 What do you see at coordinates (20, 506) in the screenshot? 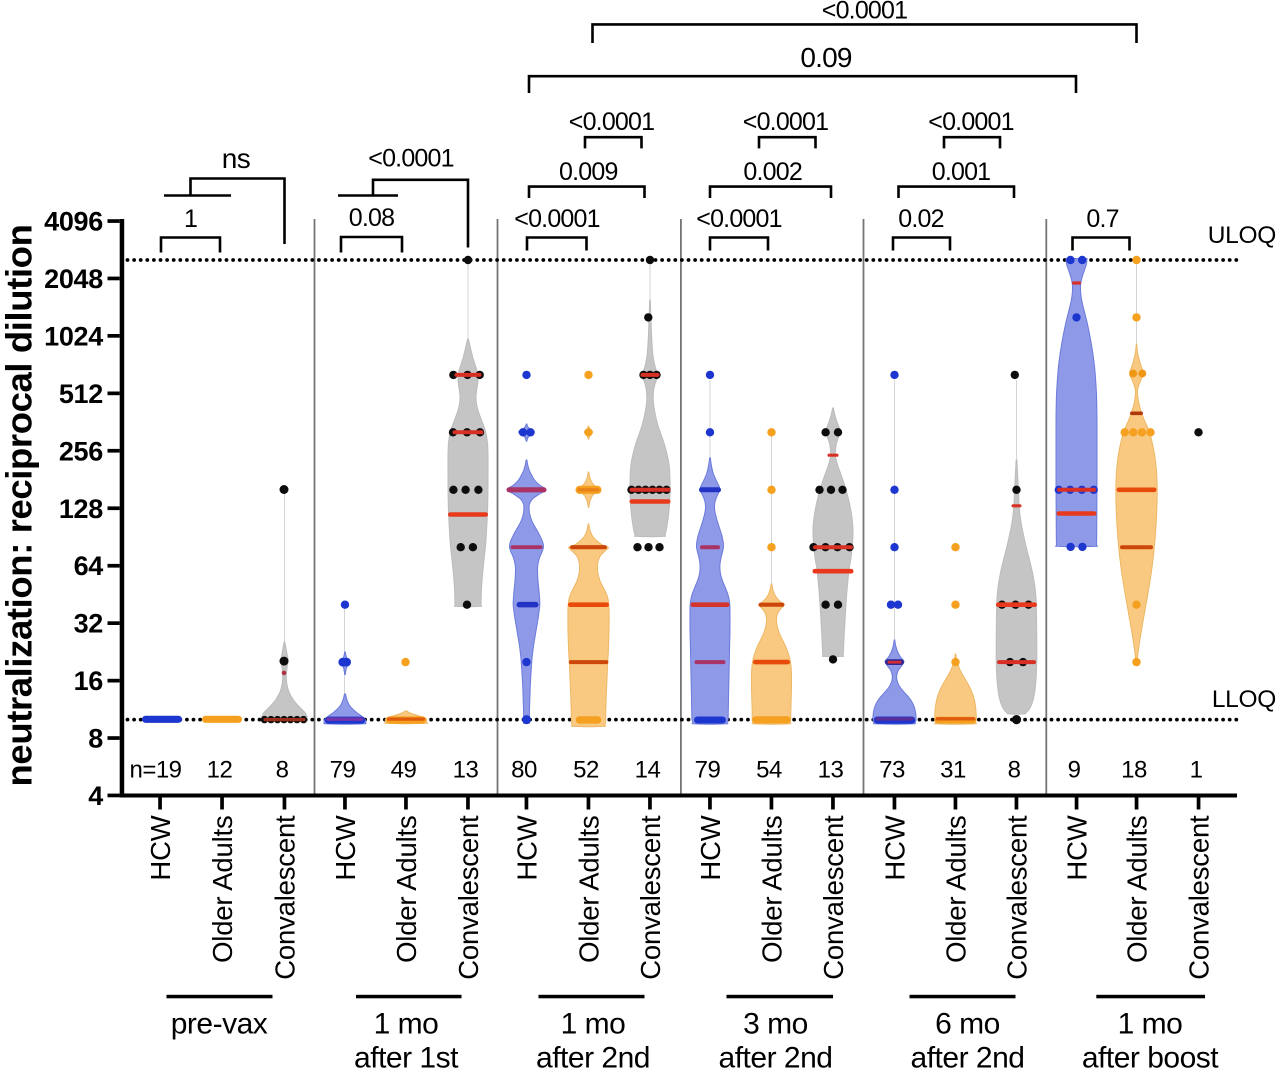
I see `svg-text:neutralization: reciprocal dil: neutralization: reciprocal dilution` at bounding box center [20, 506].